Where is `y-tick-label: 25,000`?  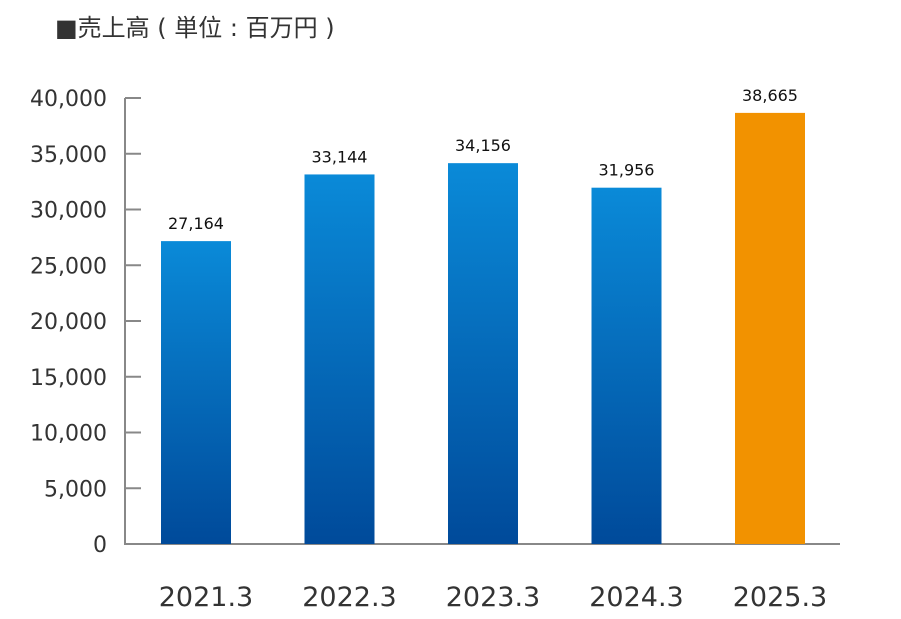 y-tick-label: 25,000 is located at coordinates (68, 266).